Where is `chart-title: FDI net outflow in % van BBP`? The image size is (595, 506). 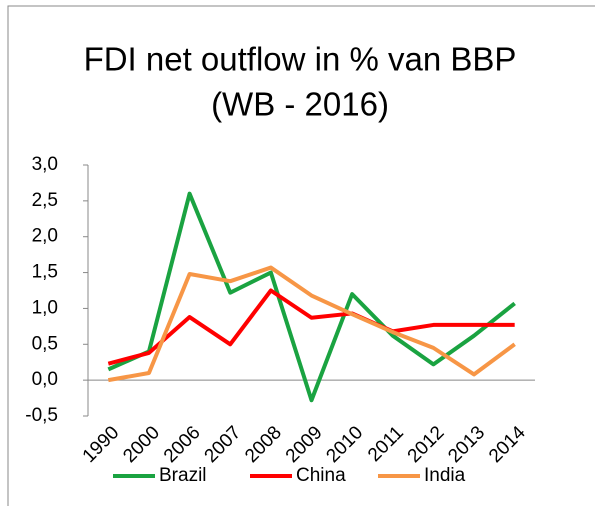 chart-title: FDI net outflow in % van BBP is located at coordinates (300, 59).